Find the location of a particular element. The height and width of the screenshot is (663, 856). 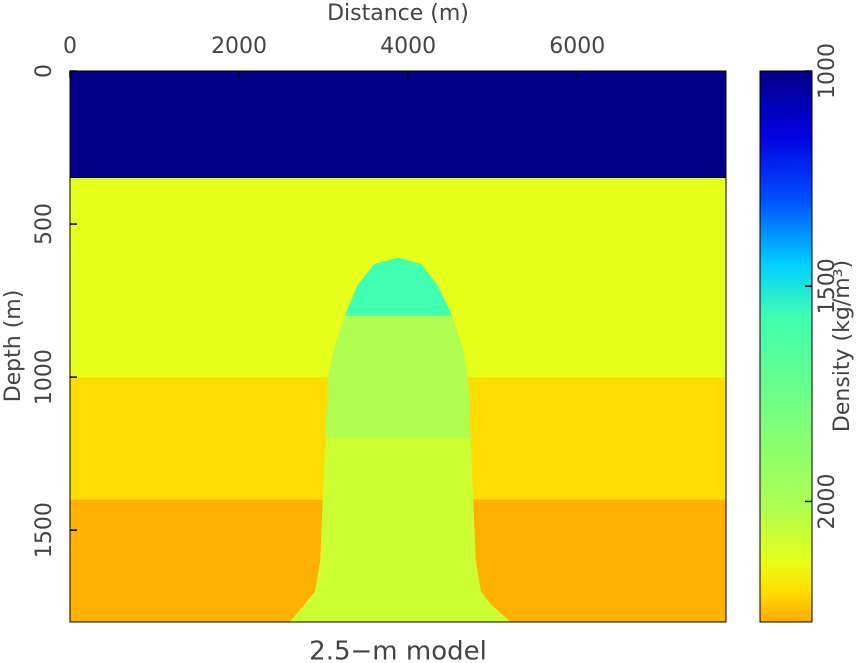

y-tick-label: 0 is located at coordinates (44, 71).